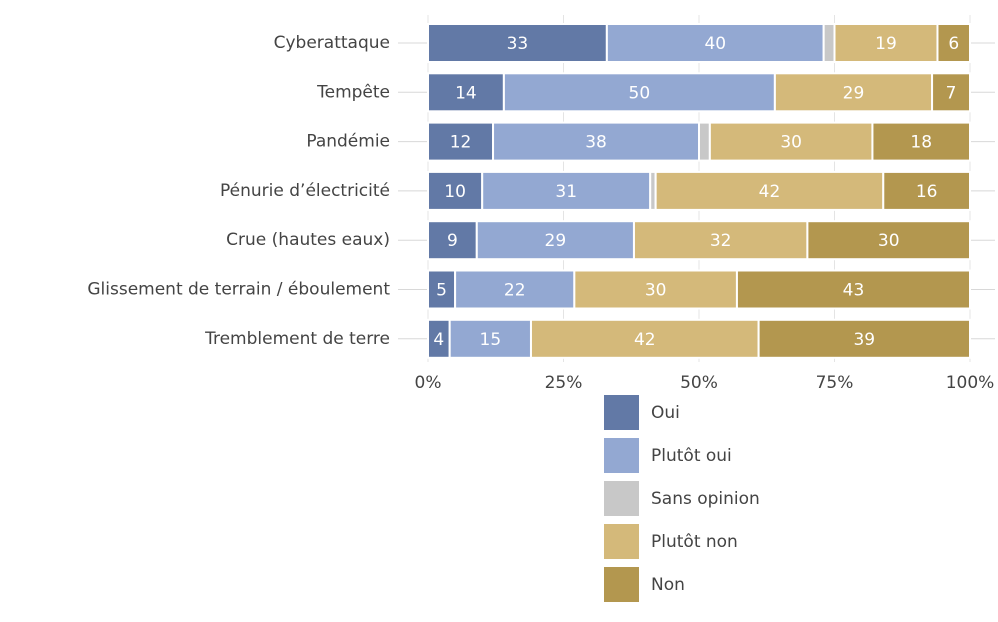 The height and width of the screenshot is (622, 998). Describe the element at coordinates (238, 290) in the screenshot. I see `y-tick-label: Glissement de terrain / éboulement` at that location.